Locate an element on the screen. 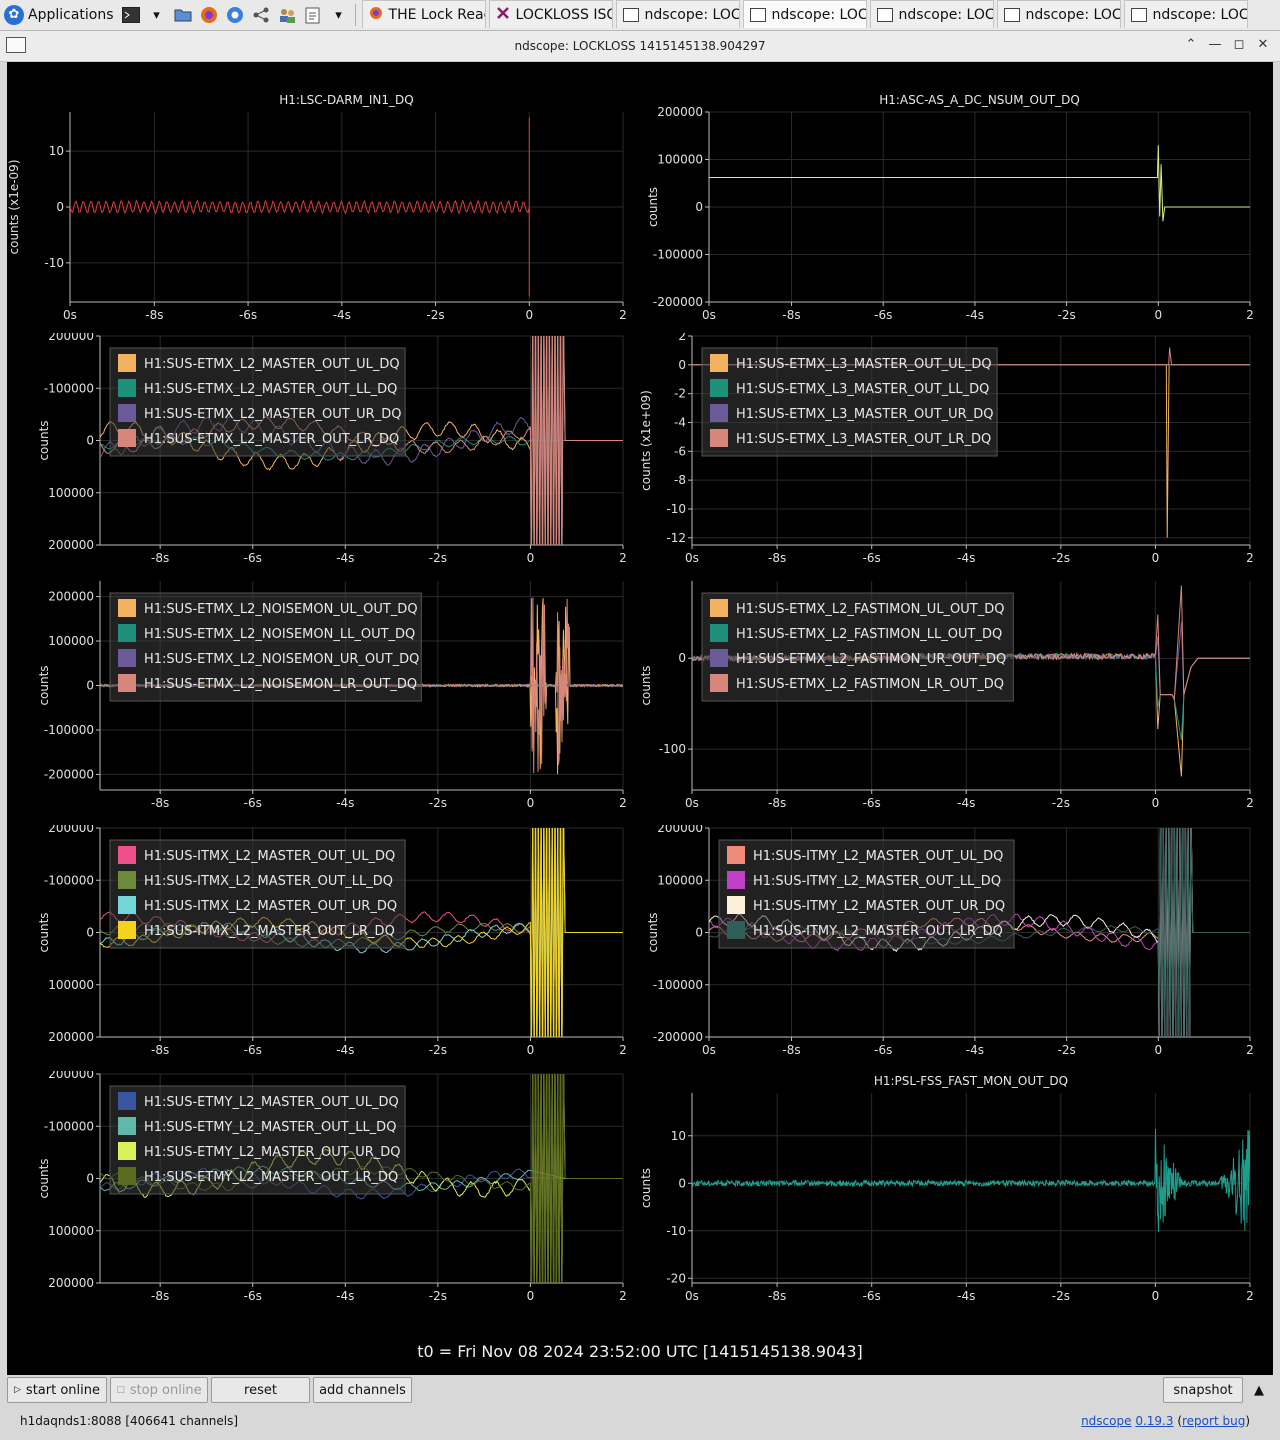  maximize-icon: ◻ is located at coordinates (1239, 44).